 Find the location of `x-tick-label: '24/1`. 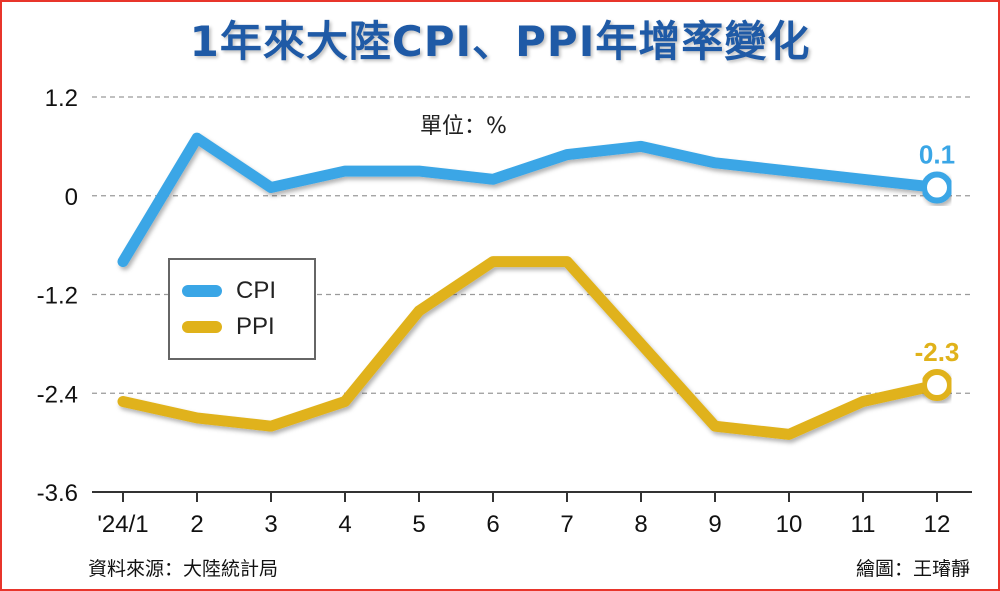

x-tick-label: '24/1 is located at coordinates (122, 524).